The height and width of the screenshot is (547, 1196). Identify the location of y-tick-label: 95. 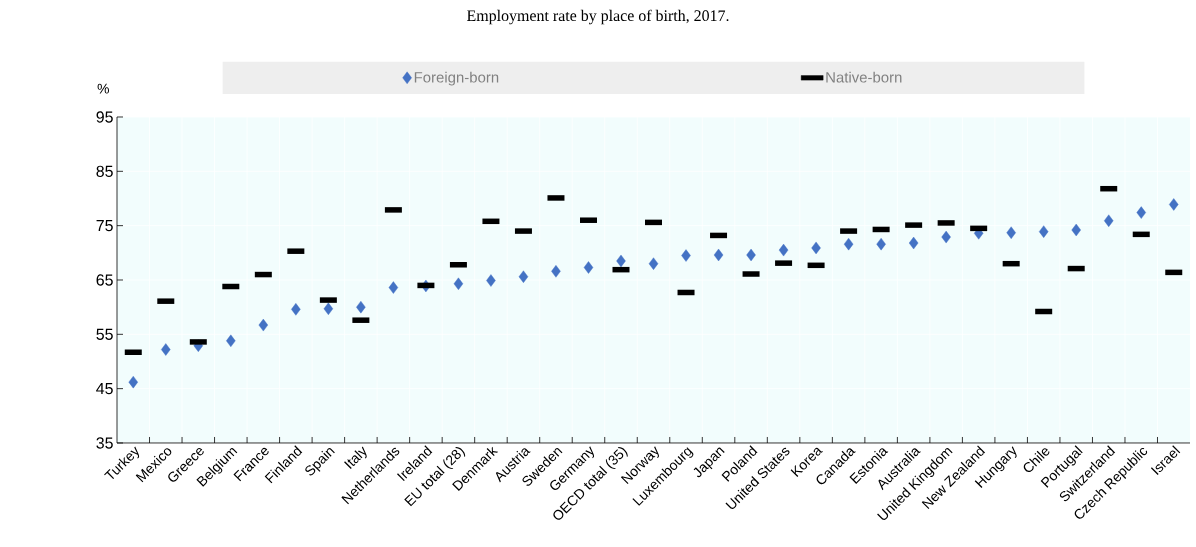
(104, 117).